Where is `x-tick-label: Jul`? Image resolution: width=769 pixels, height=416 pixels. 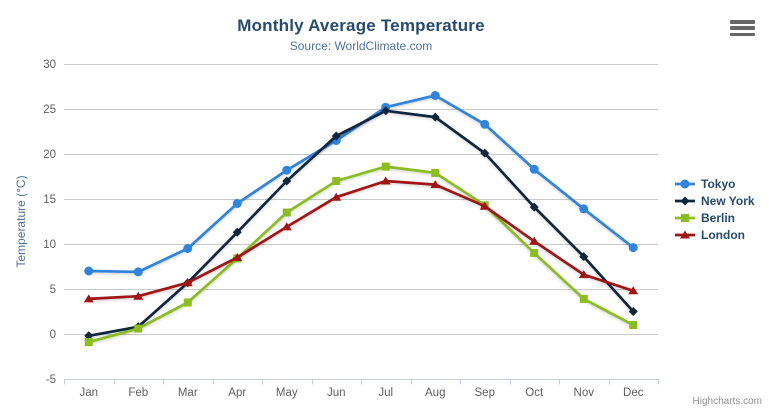 x-tick-label: Jul is located at coordinates (385, 393).